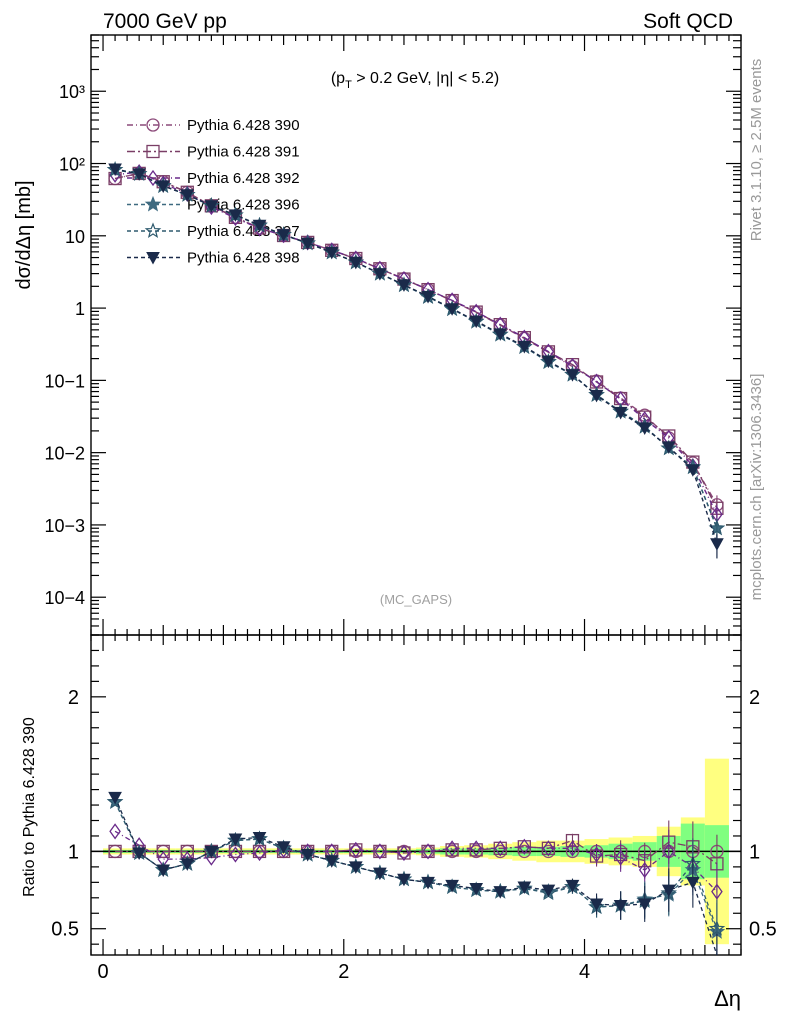 This screenshot has height=1024, width=786. I want to click on x-axis-label: Δη, so click(727, 998).